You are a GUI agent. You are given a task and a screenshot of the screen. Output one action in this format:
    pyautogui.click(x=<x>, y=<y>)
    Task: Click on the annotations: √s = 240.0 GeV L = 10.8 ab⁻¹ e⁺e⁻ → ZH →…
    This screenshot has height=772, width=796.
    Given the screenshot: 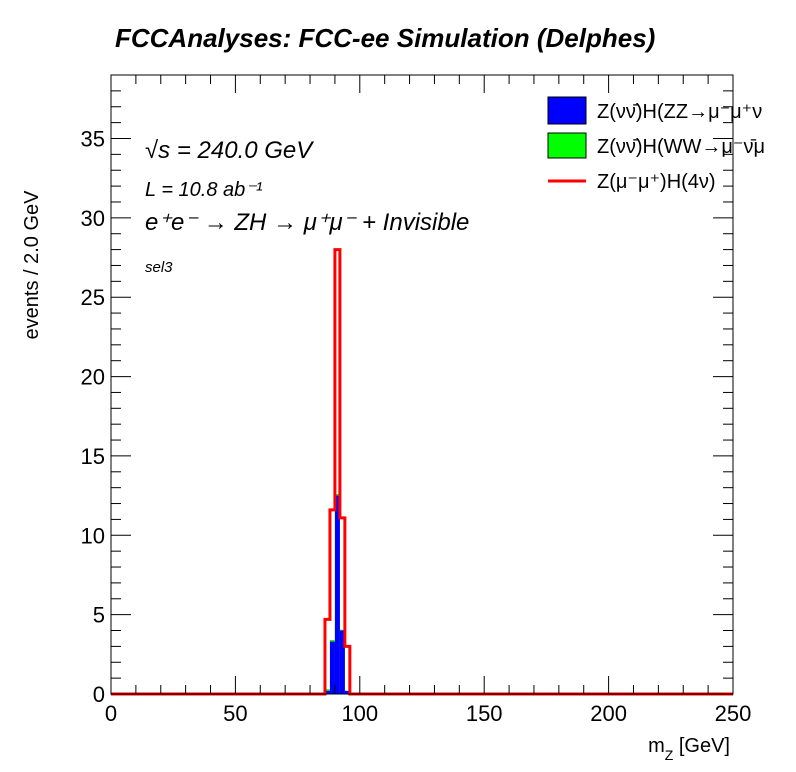 What is the action you would take?
    pyautogui.click(x=307, y=206)
    